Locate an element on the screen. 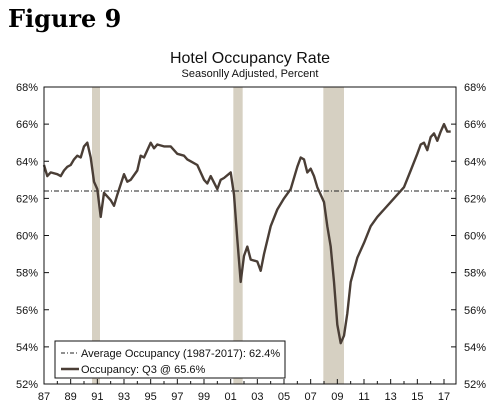  y-tick-label-left: 54% is located at coordinates (27, 348).